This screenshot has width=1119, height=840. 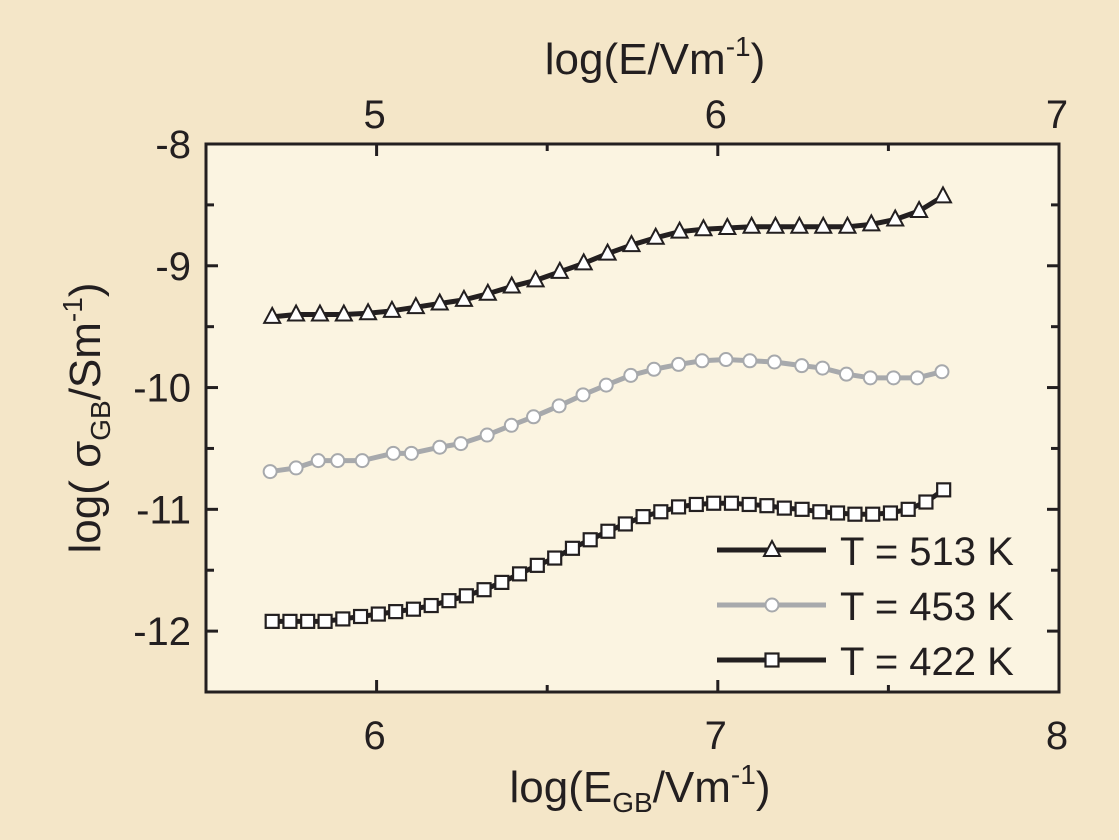 What do you see at coordinates (1057, 115) in the screenshot?
I see `top-tick-label: 7` at bounding box center [1057, 115].